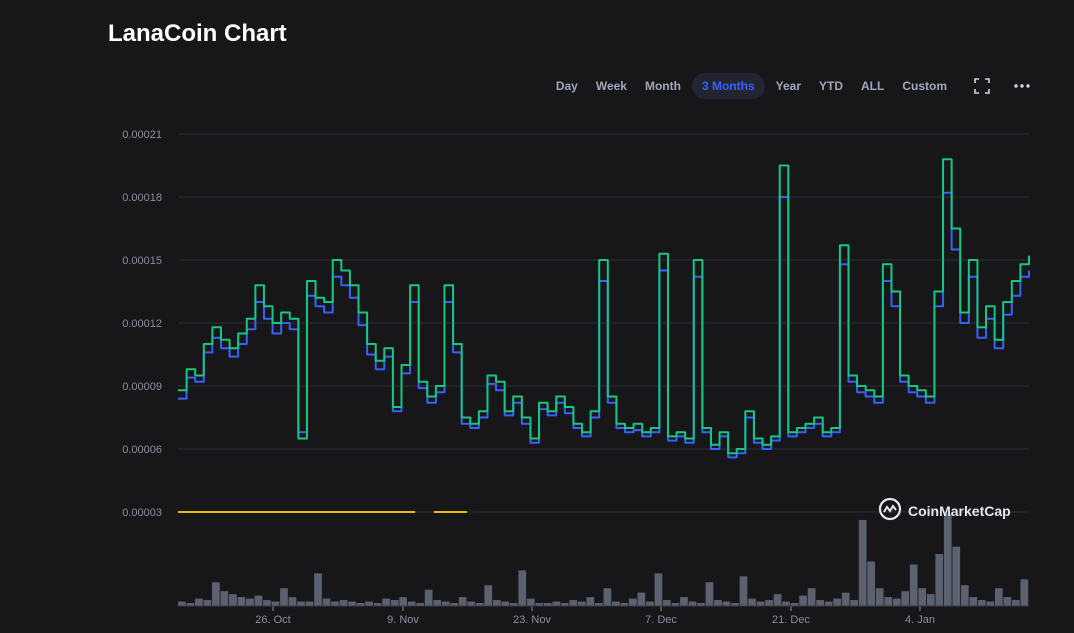  What do you see at coordinates (611, 86) in the screenshot?
I see `range-week-button: Week` at bounding box center [611, 86].